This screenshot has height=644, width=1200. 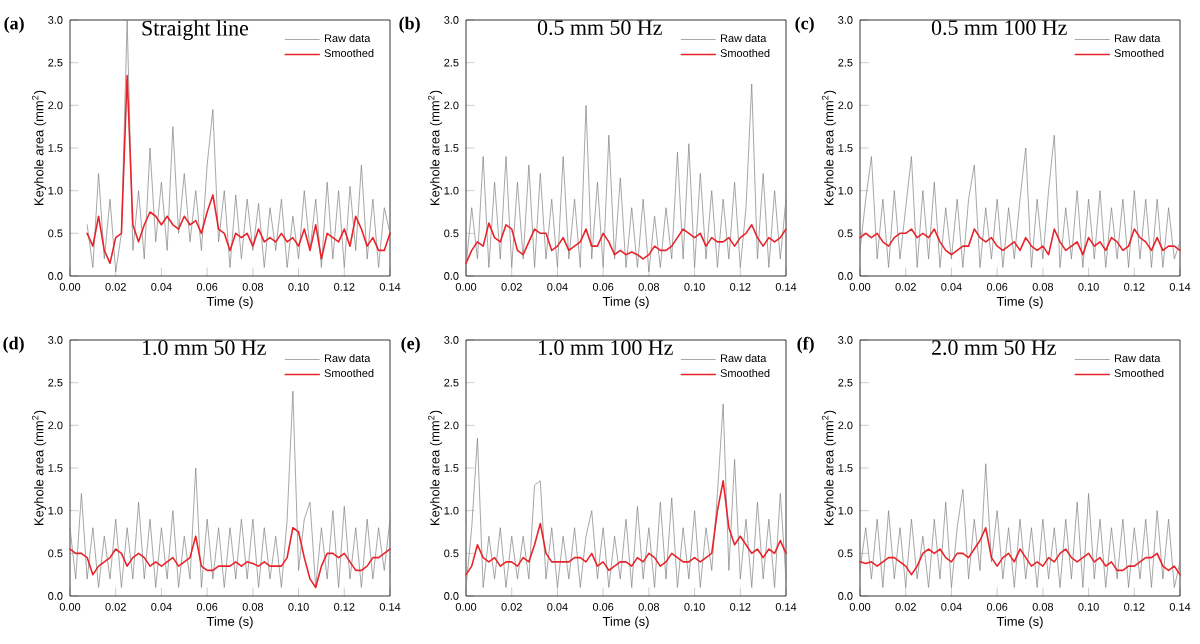 What do you see at coordinates (805, 345) in the screenshot?
I see `text: (f)` at bounding box center [805, 345].